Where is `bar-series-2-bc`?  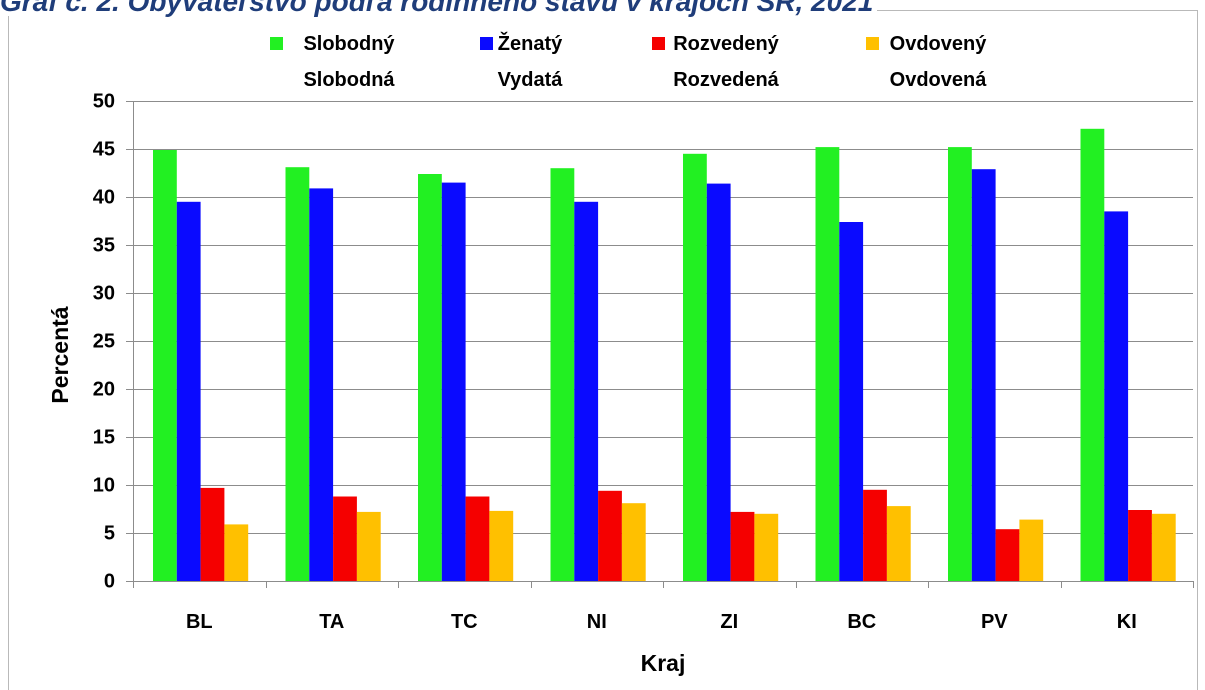
bar-series-2-bc is located at coordinates (851, 401).